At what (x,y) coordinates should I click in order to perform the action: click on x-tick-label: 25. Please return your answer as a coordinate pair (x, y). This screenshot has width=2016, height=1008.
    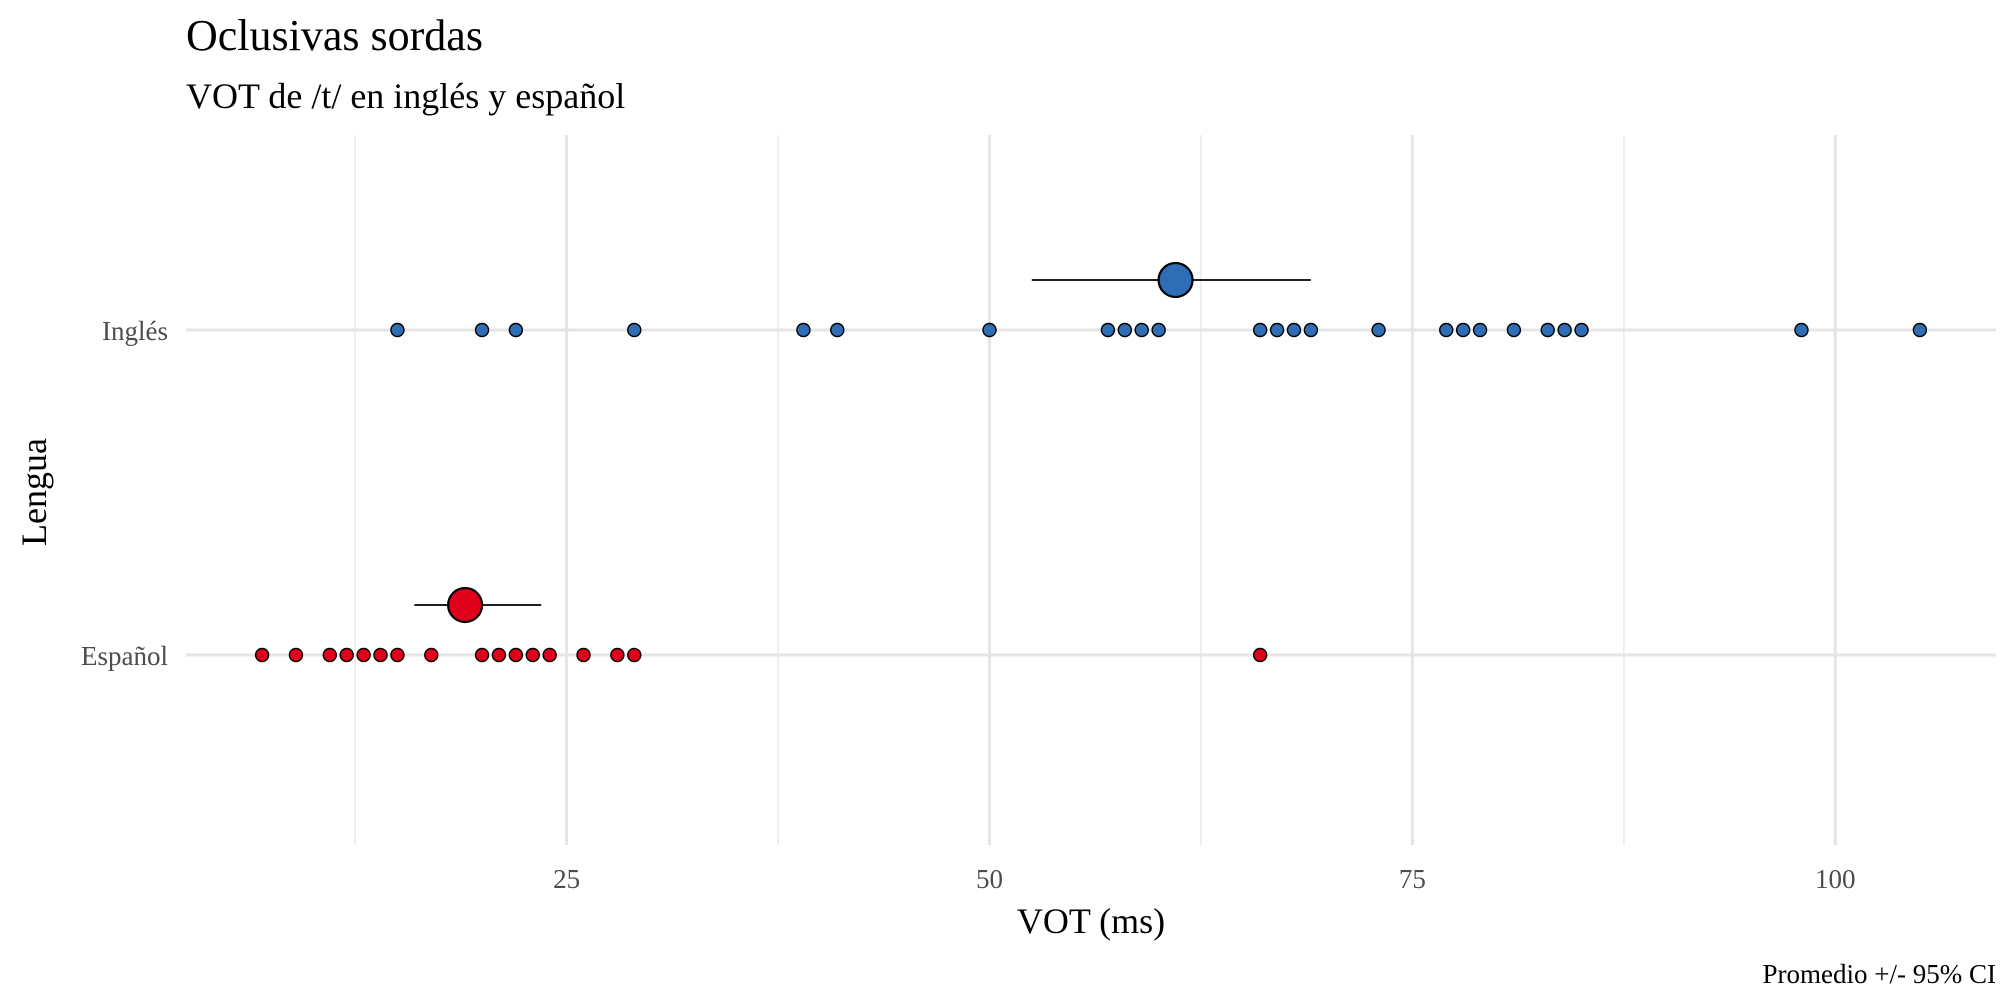
    Looking at the image, I should click on (566, 879).